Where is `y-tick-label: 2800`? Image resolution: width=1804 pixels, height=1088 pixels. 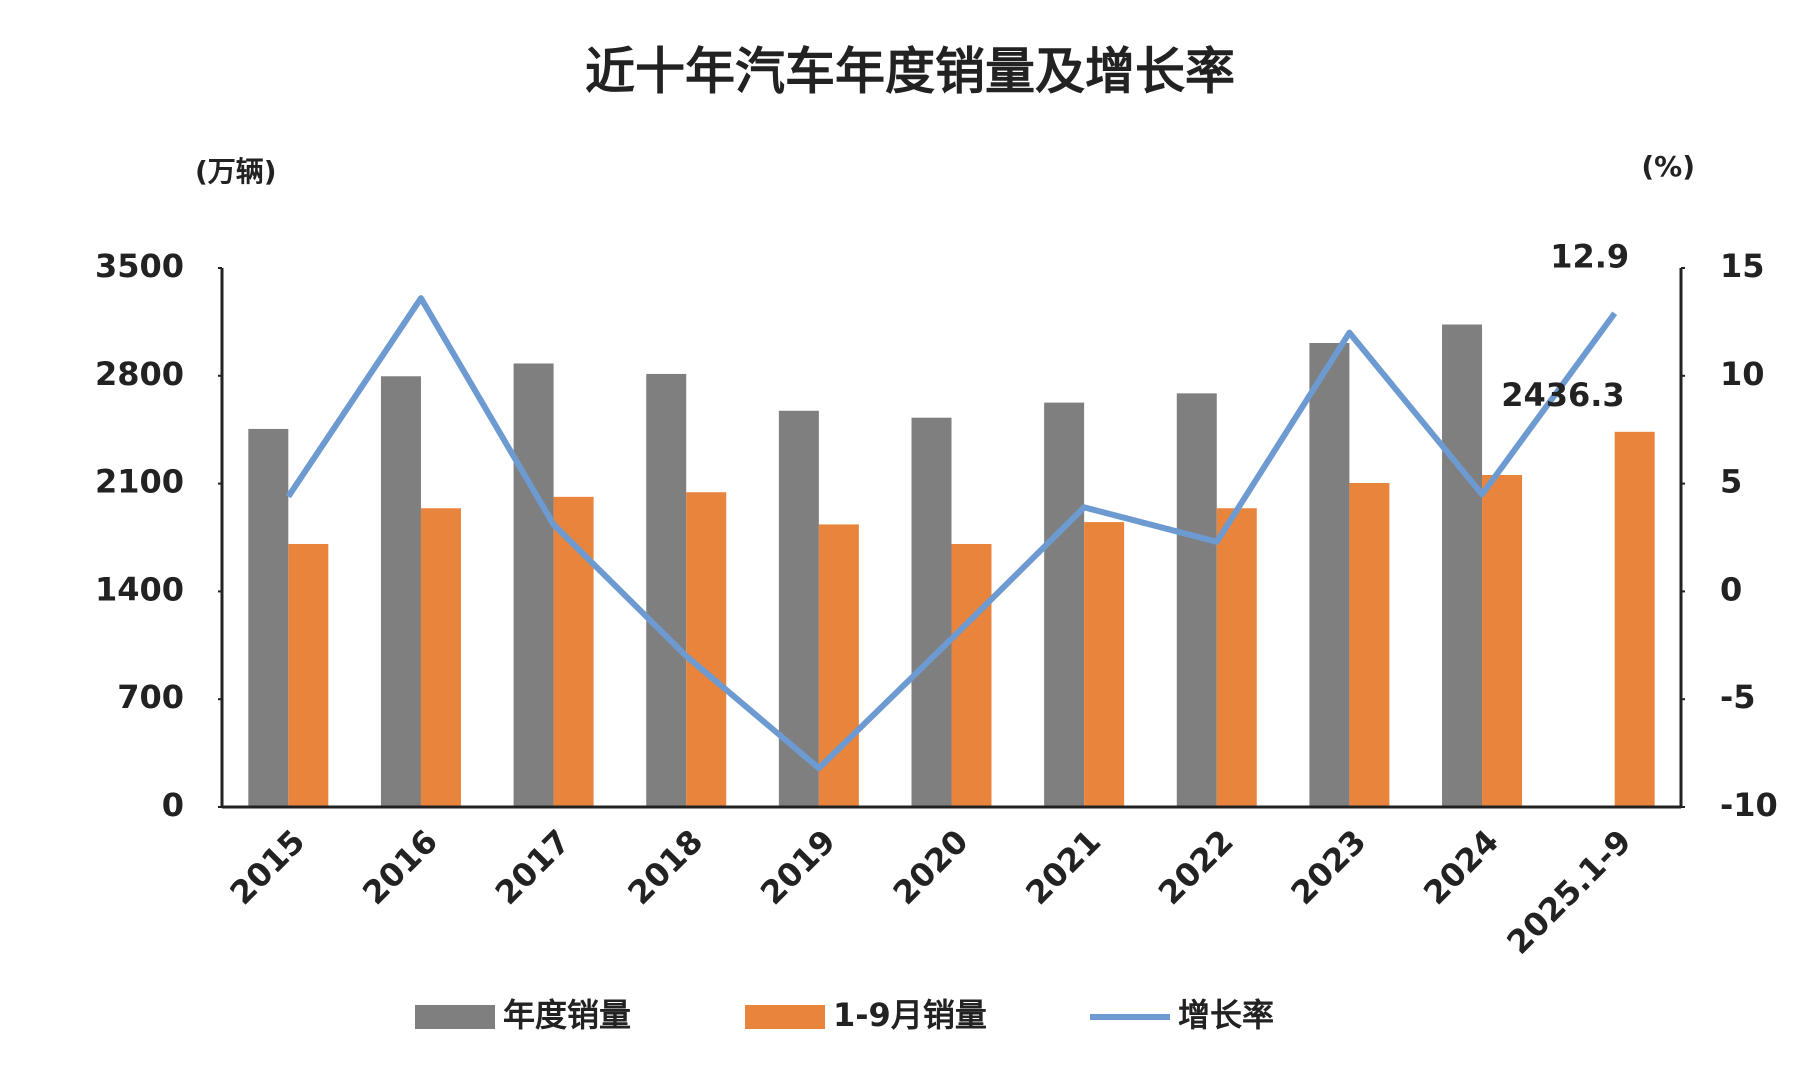
y-tick-label: 2800 is located at coordinates (139, 374).